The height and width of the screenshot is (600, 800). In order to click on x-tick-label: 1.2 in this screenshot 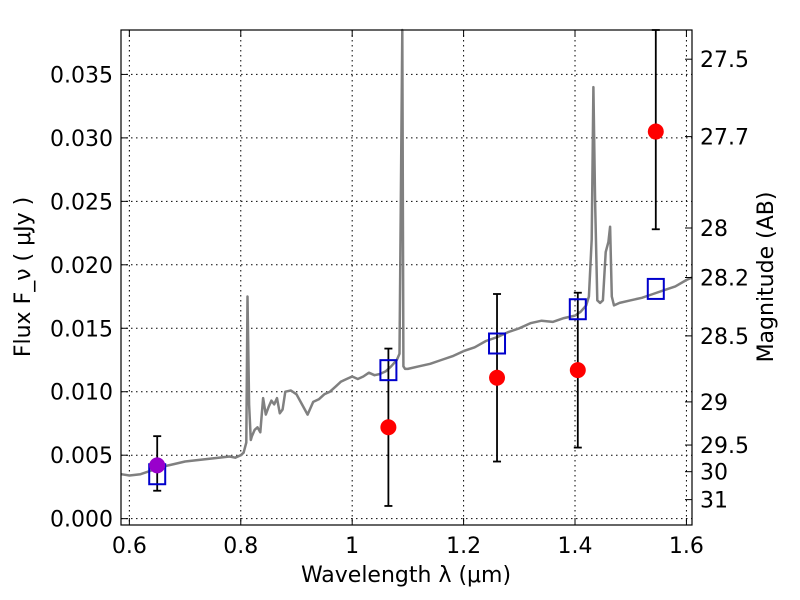, I will do `click(463, 546)`.